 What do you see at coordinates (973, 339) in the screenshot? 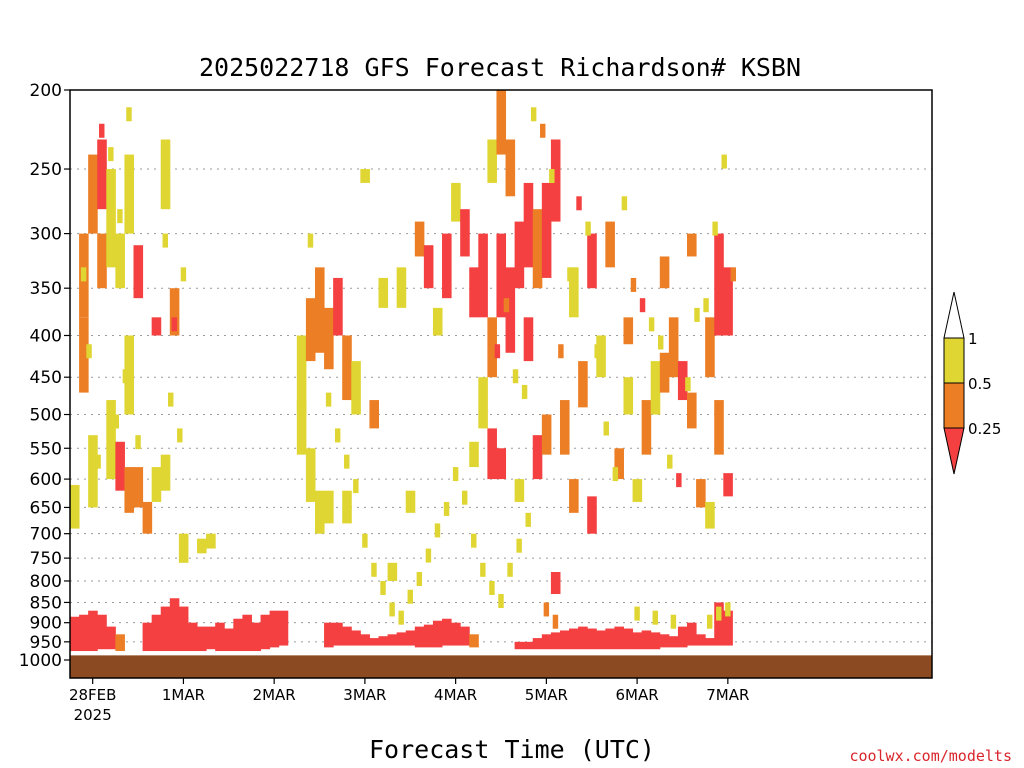
I see `legend-label: 1` at bounding box center [973, 339].